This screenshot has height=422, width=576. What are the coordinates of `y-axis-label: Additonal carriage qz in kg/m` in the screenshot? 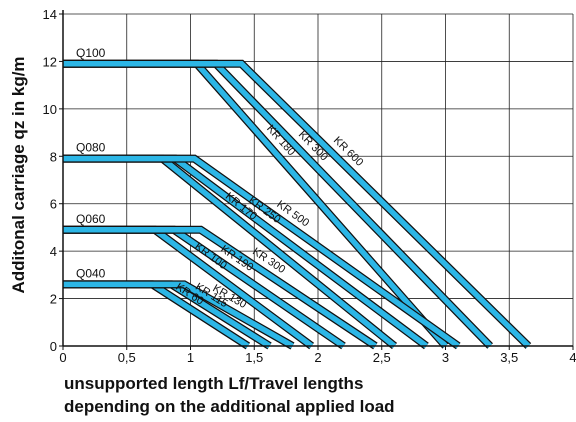 It's located at (18, 174).